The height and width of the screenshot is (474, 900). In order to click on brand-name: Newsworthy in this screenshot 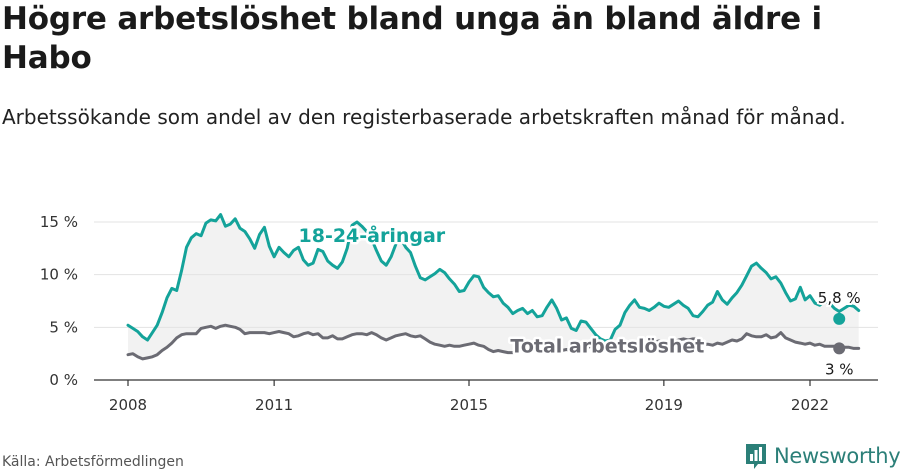, I will do `click(837, 456)`.